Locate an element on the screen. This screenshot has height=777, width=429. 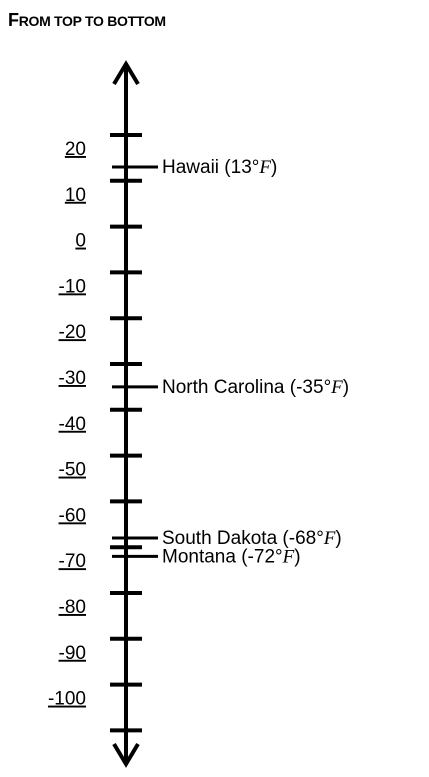
marker-label: Hawaii (13°F) is located at coordinates (219, 167).